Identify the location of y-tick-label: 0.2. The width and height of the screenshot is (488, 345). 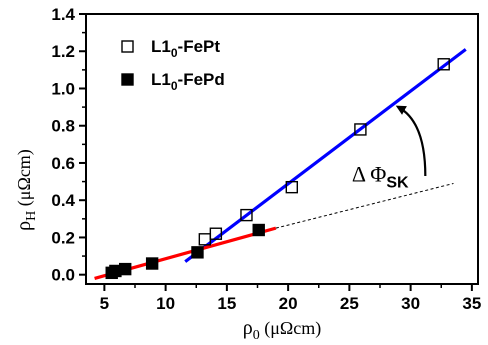
(63, 237).